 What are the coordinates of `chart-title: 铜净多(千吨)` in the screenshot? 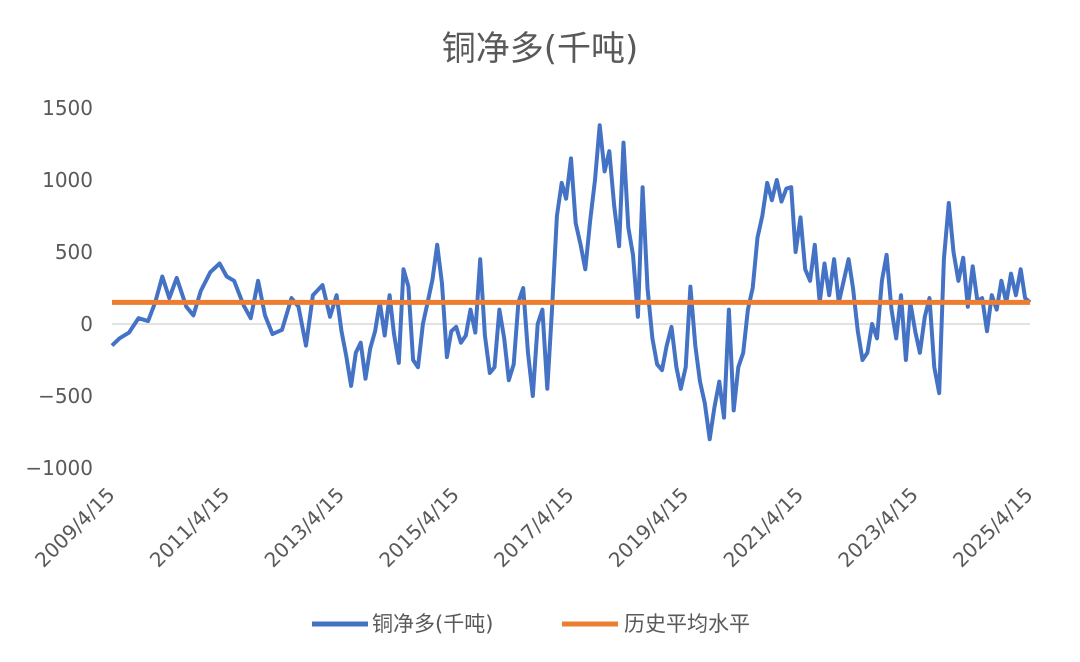 It's located at (540, 49).